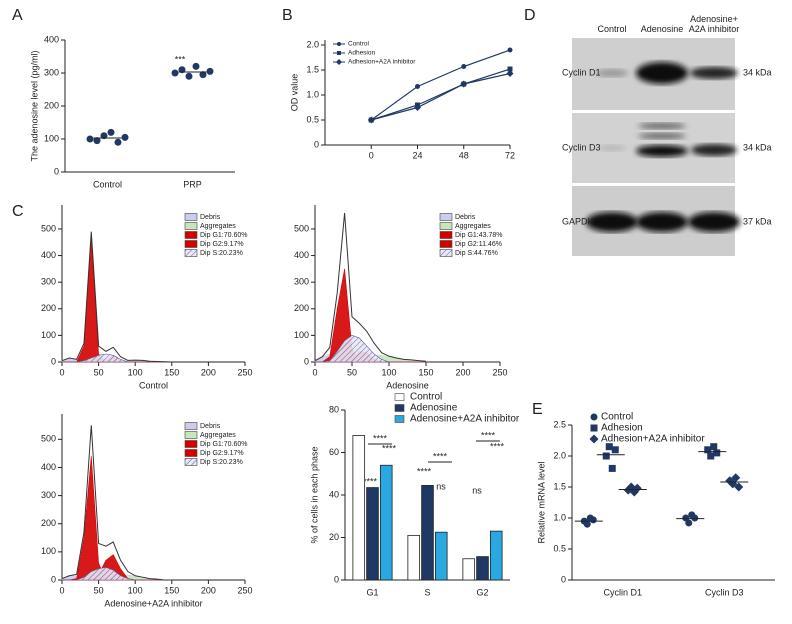 The height and width of the screenshot is (624, 792). Describe the element at coordinates (153, 385) in the screenshot. I see `x-axis-label: Control` at that location.